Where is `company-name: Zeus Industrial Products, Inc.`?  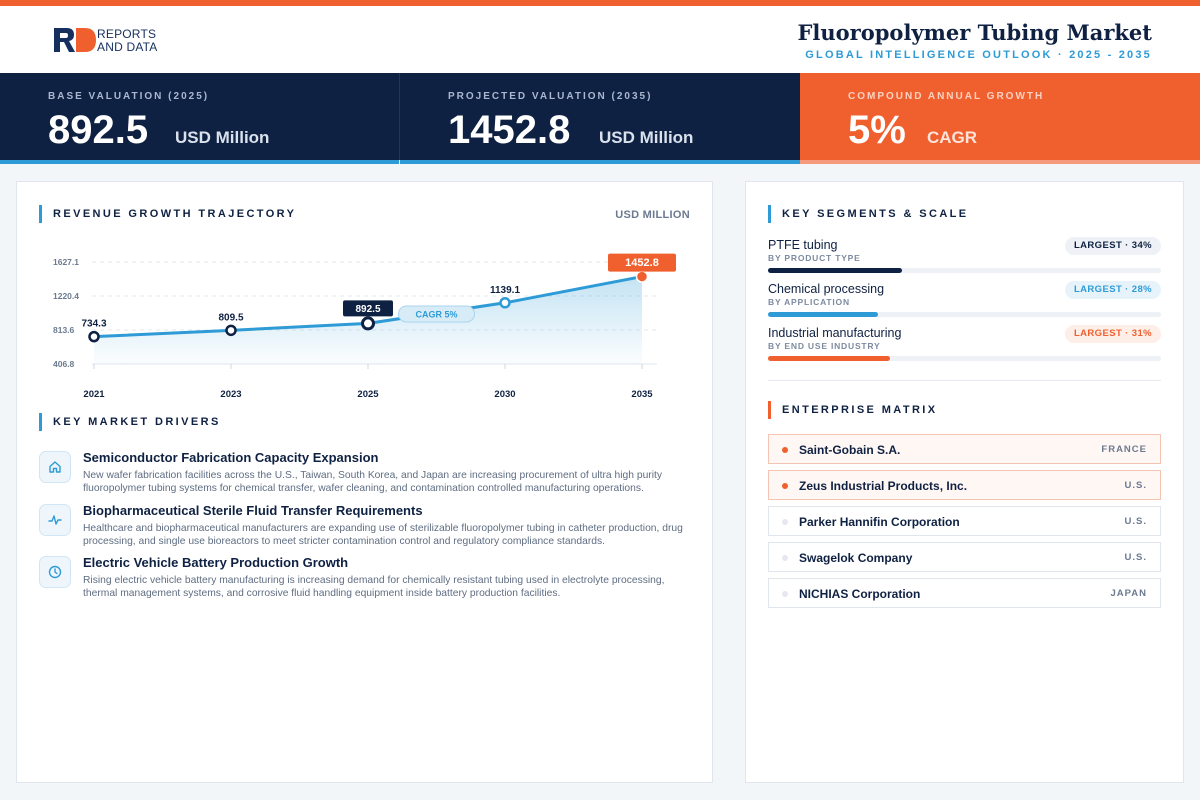 company-name: Zeus Industrial Products, Inc. is located at coordinates (883, 486).